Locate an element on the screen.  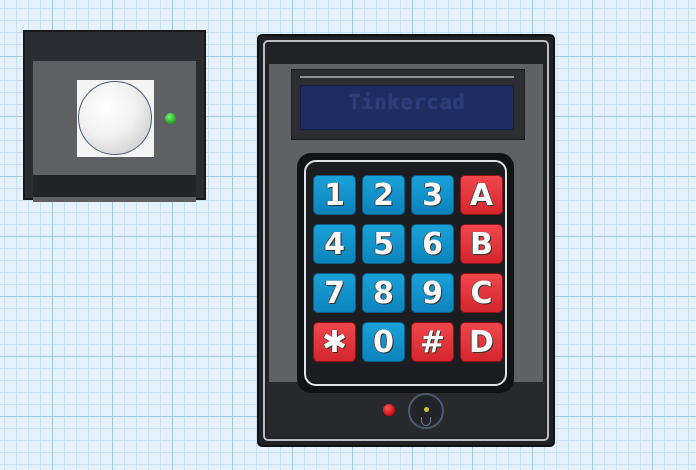
keypad-key-b: B is located at coordinates (481, 244).